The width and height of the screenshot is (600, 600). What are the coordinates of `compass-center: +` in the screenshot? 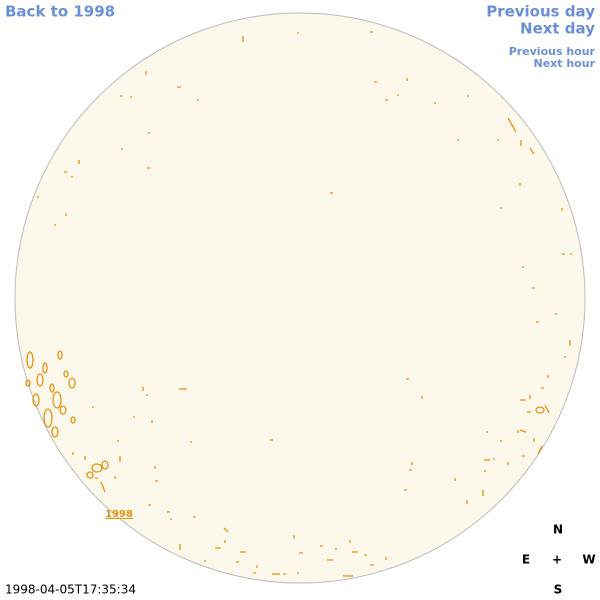 It's located at (557, 560).